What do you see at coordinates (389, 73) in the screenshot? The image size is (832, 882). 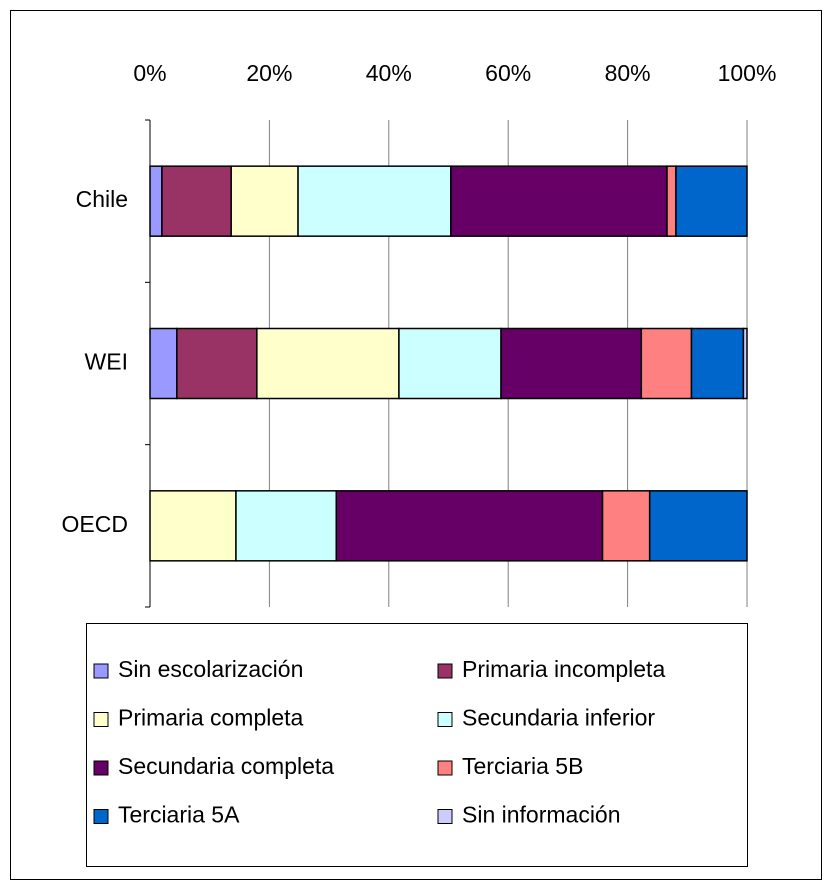 I see `x-tick-label: 40%` at bounding box center [389, 73].